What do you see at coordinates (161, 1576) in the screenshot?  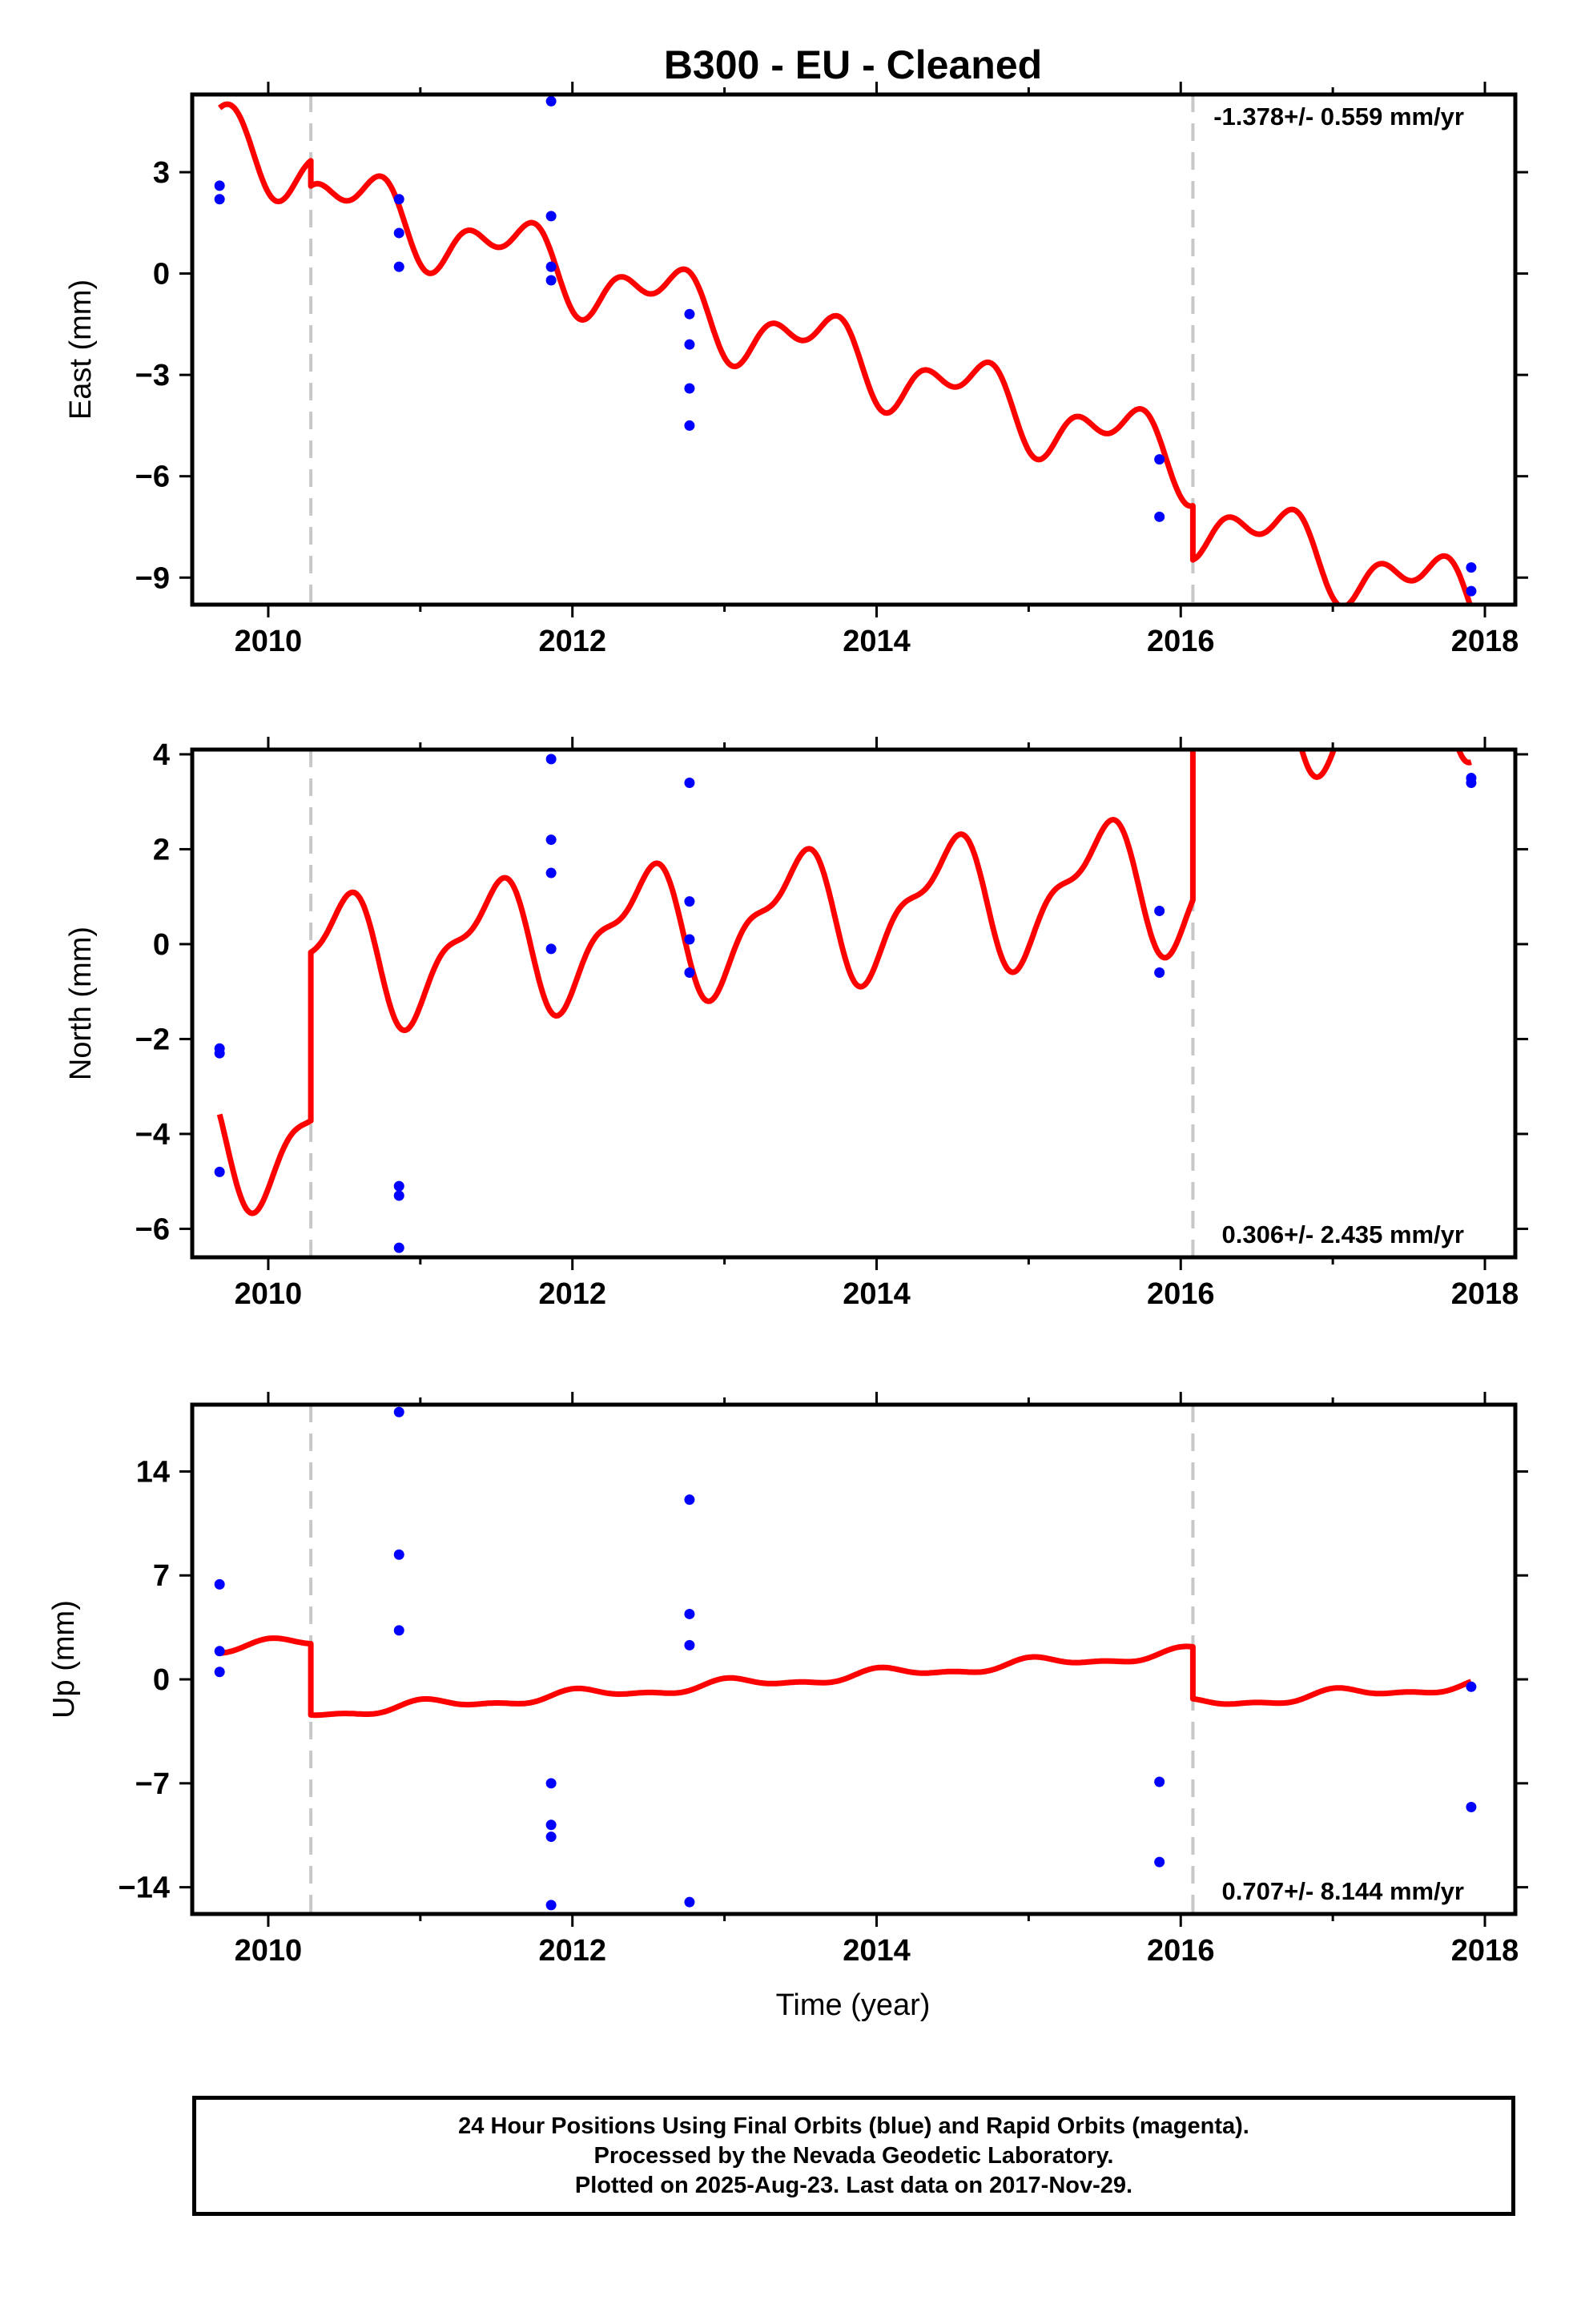 I see `y-tick-label: 7` at bounding box center [161, 1576].